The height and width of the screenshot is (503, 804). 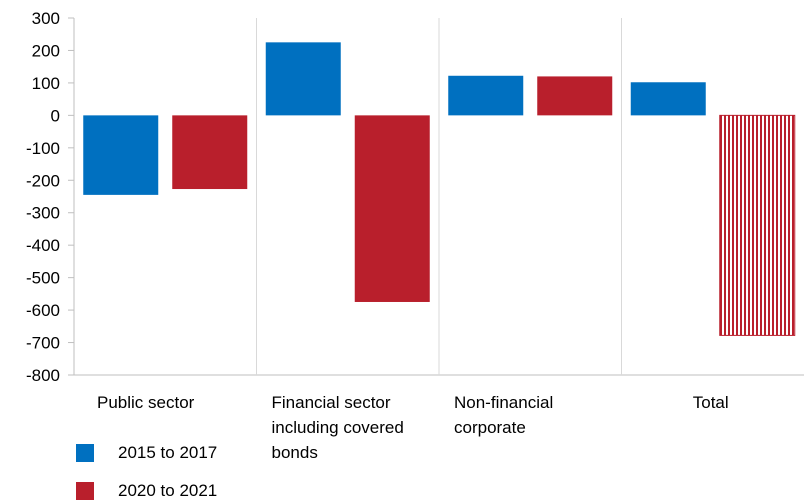 What do you see at coordinates (146, 402) in the screenshot?
I see `category-label: Public sector` at bounding box center [146, 402].